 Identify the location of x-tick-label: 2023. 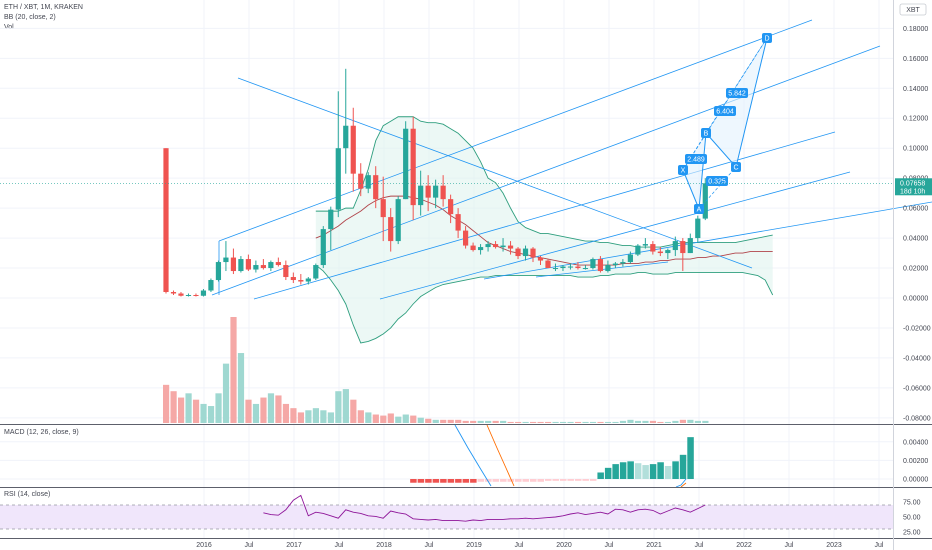
(834, 545).